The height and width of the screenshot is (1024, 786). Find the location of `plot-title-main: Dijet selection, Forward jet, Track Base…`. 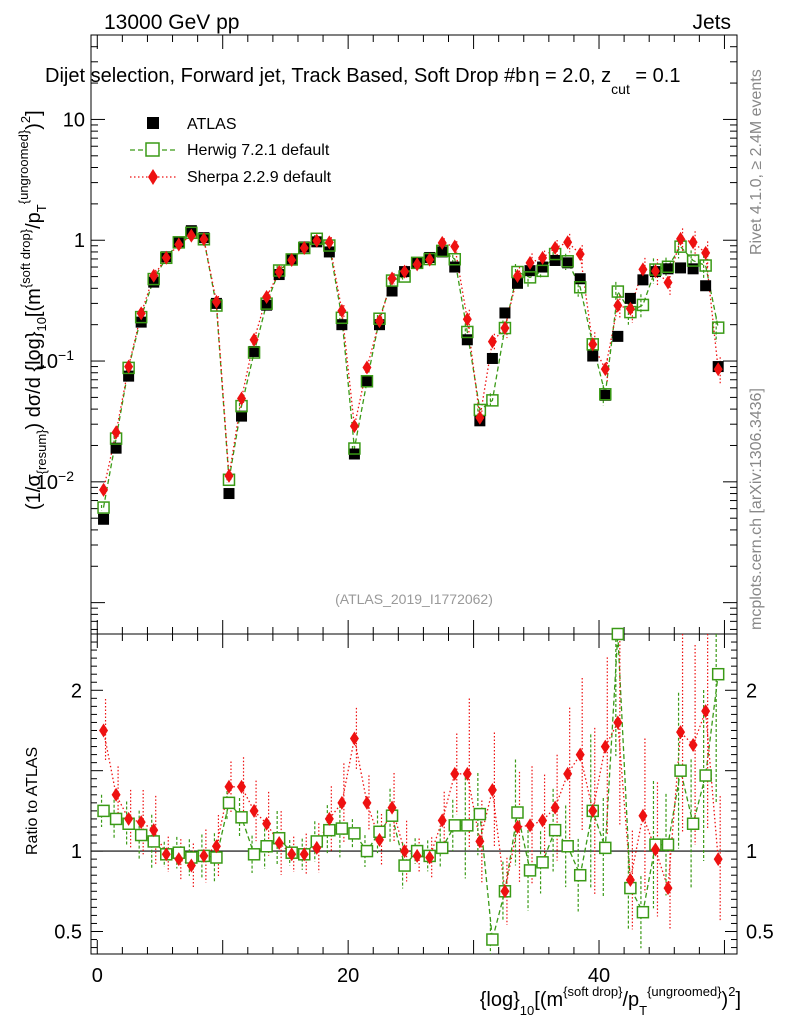

plot-title-main: Dijet selection, Forward jet, Track Base… is located at coordinates (285, 76).